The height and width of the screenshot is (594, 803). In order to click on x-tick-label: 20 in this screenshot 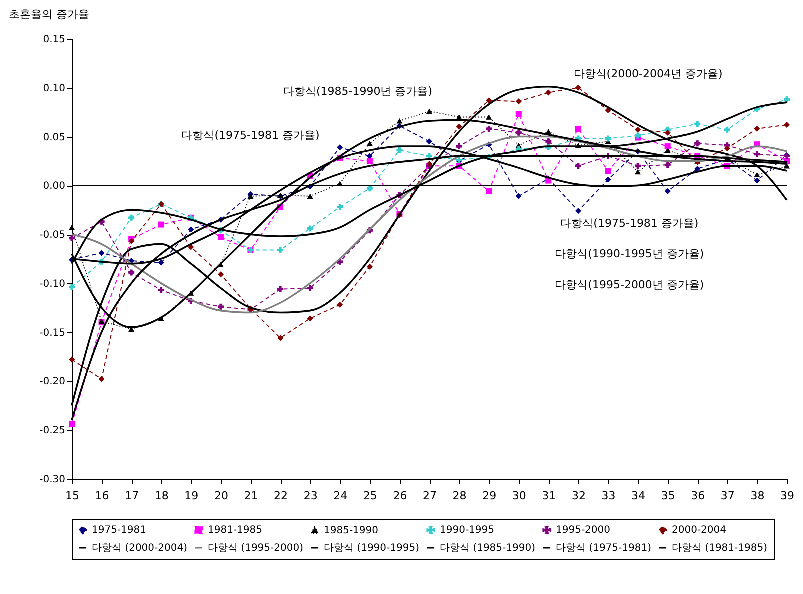, I will do `click(221, 496)`.